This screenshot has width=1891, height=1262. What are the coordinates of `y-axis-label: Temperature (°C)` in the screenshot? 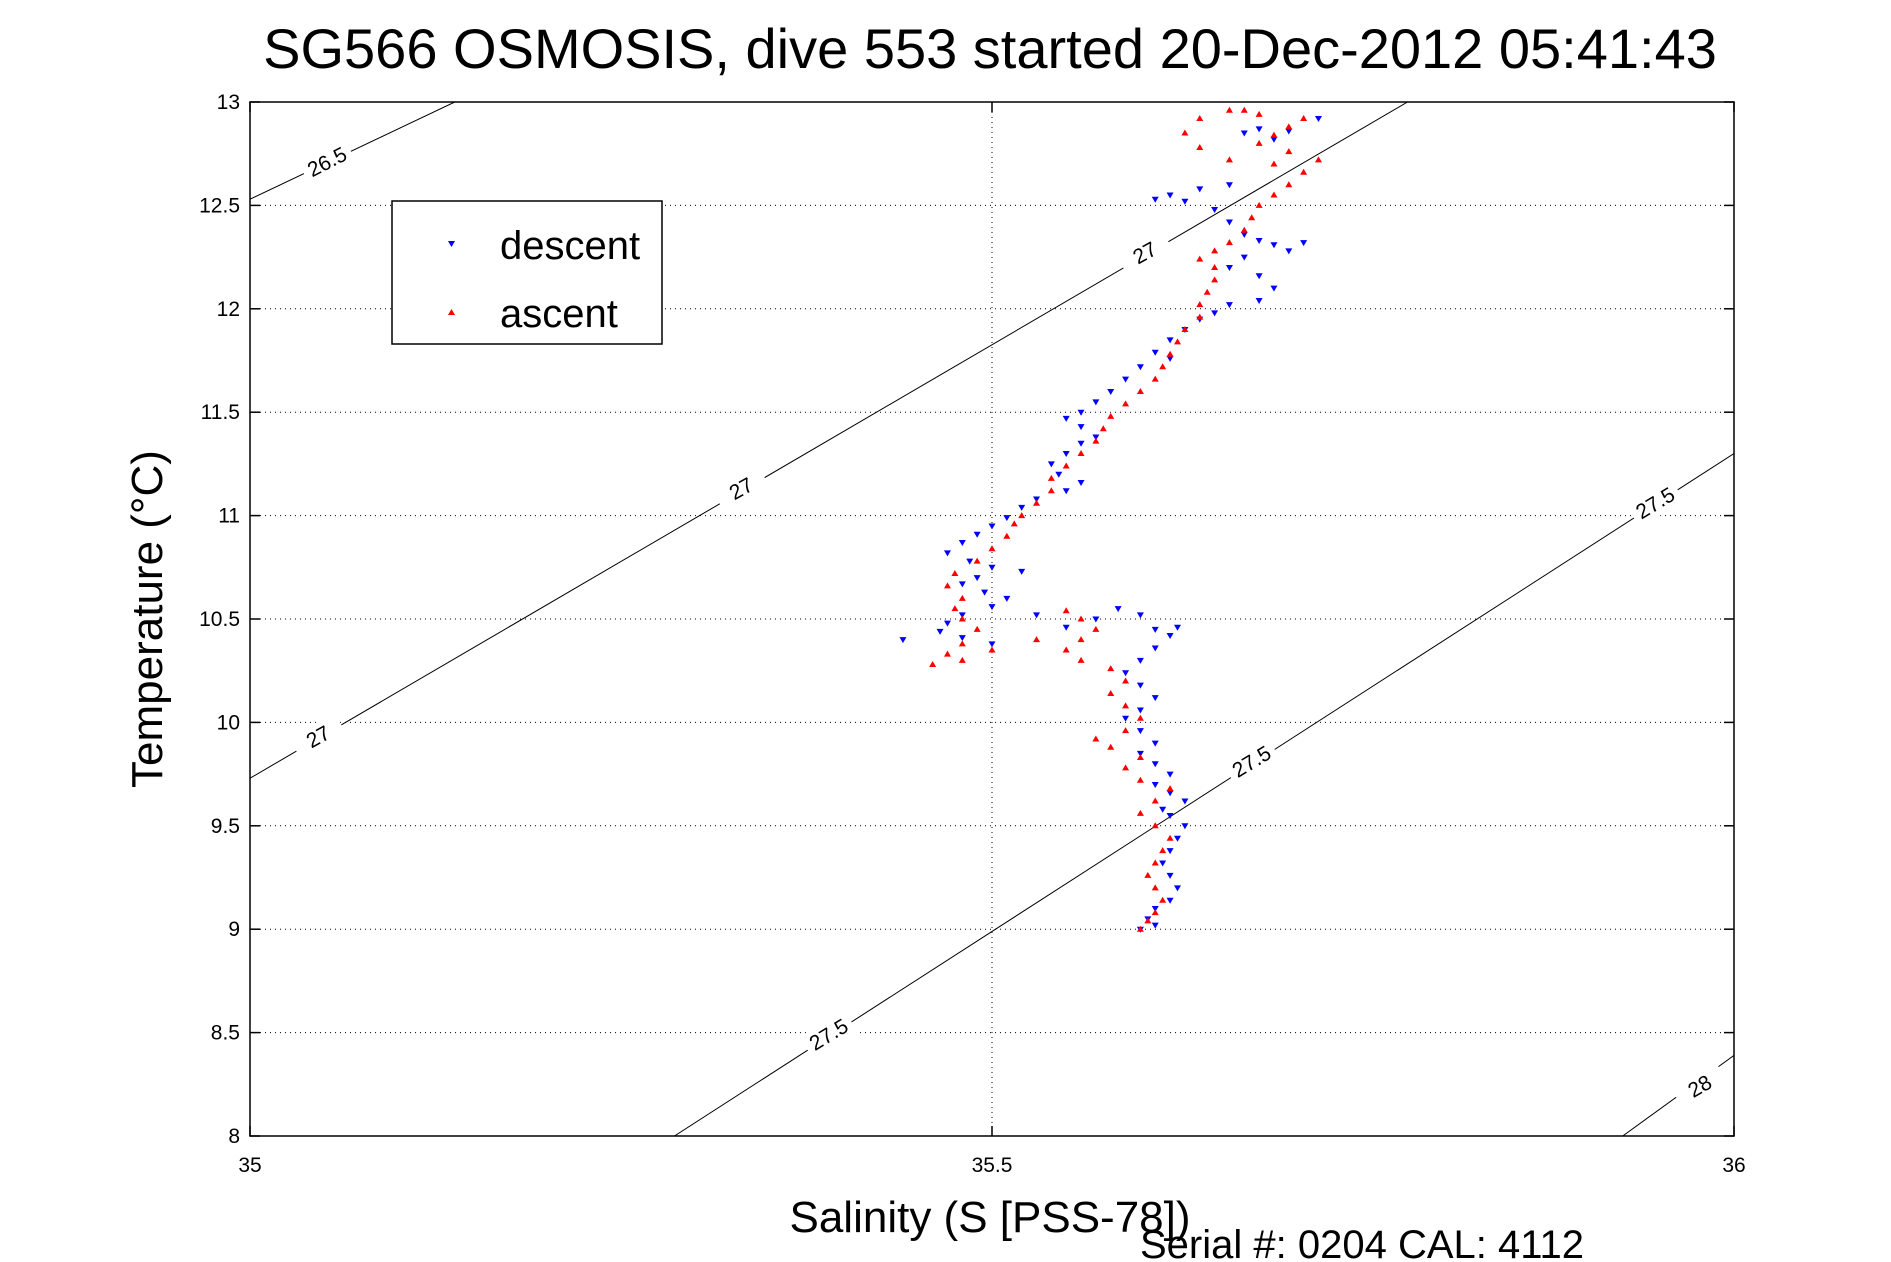 It's located at (147, 619).